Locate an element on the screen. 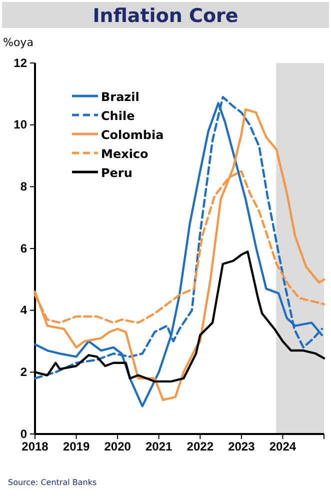 The image size is (331, 496). y-tick-label: 0 is located at coordinates (24, 433).